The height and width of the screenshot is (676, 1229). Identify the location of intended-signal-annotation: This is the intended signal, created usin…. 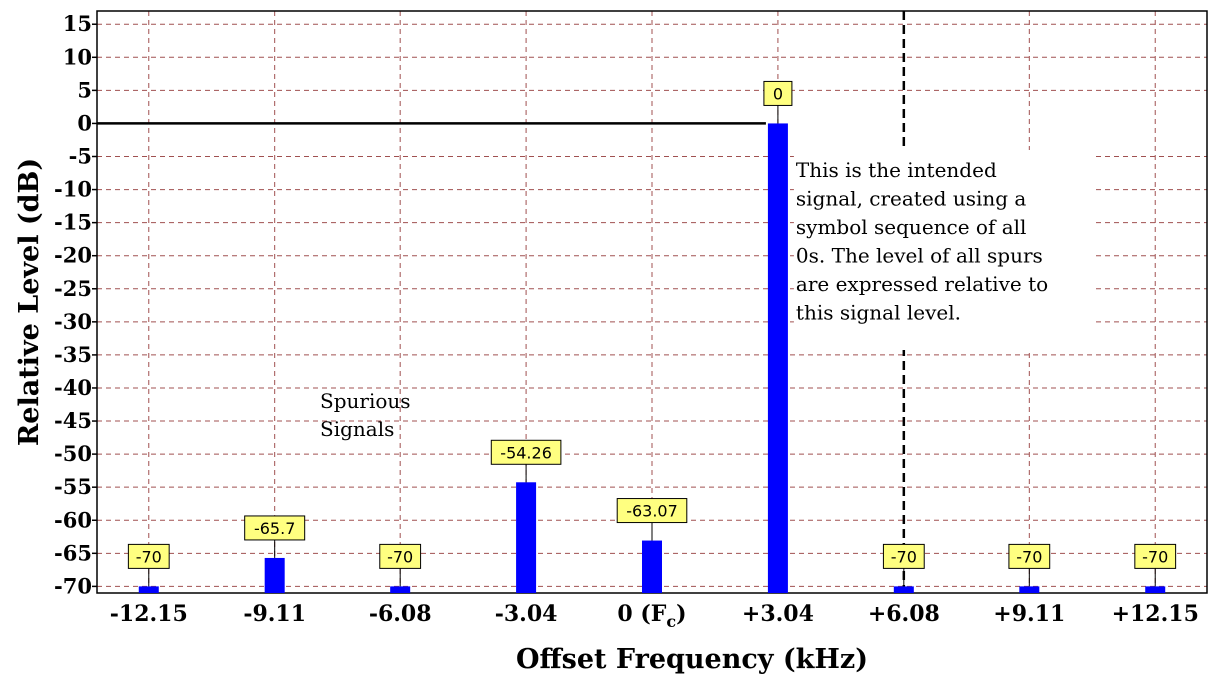
(922, 241).